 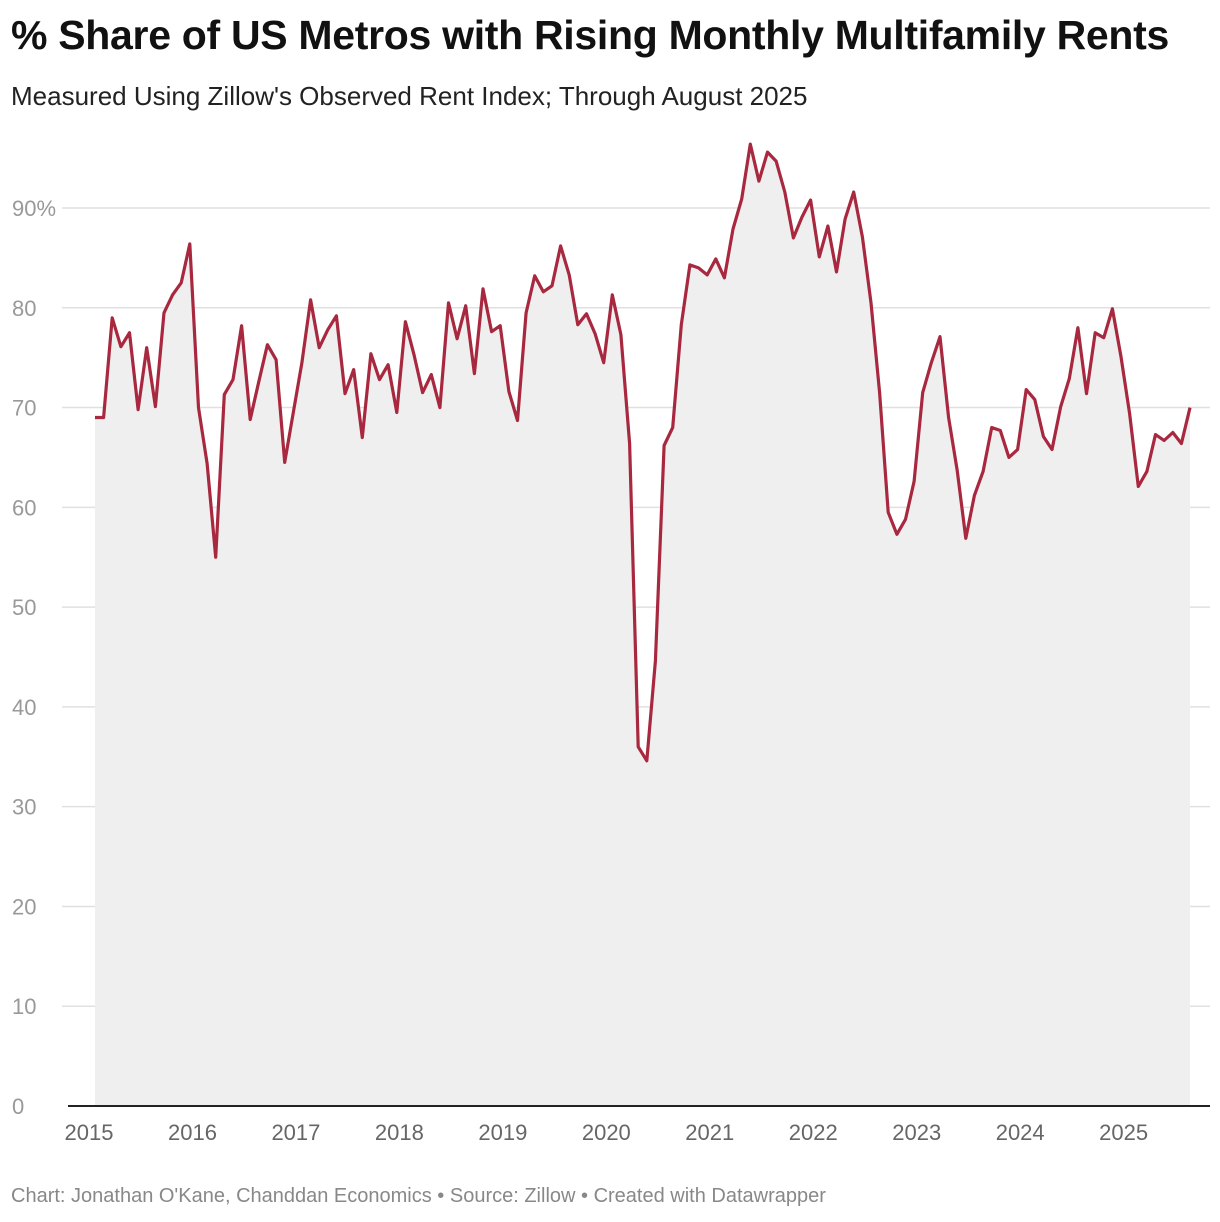 I want to click on y-tick-label: 50, so click(x=24, y=607).